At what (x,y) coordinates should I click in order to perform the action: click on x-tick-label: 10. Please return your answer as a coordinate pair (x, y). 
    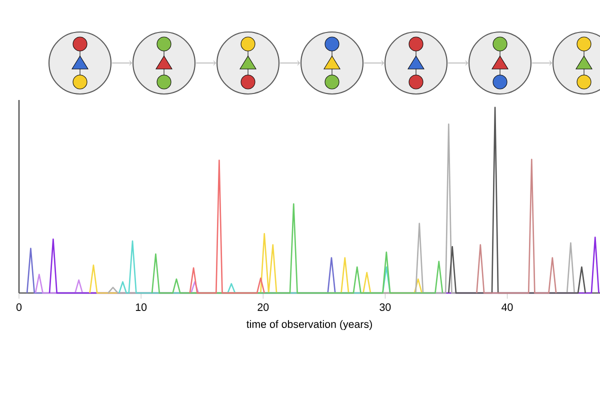
    Looking at the image, I should click on (141, 307).